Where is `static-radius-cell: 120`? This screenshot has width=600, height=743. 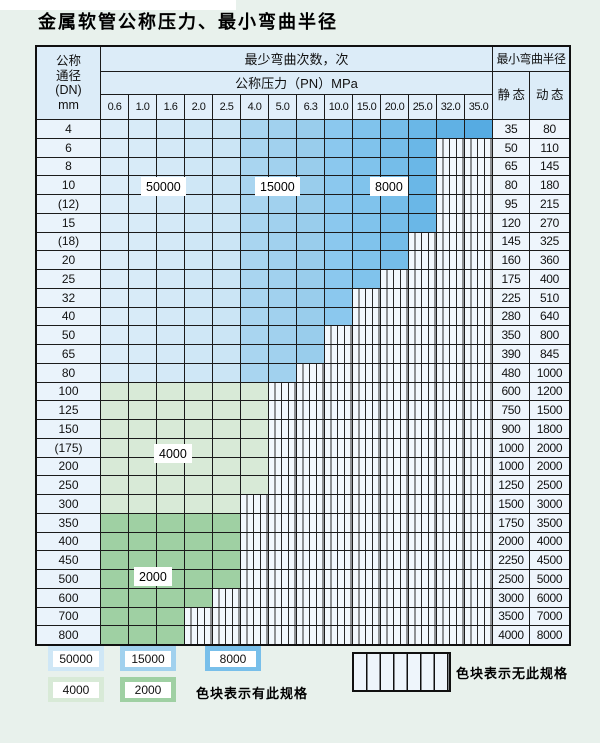 static-radius-cell: 120 is located at coordinates (511, 222).